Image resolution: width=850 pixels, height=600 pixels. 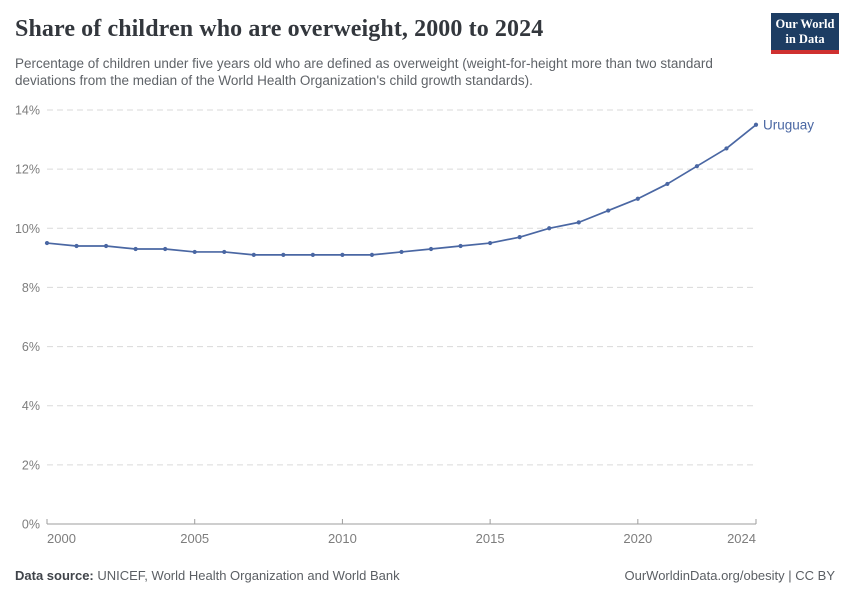 What do you see at coordinates (805, 39) in the screenshot?
I see `owid-logo-line2: in Data` at bounding box center [805, 39].